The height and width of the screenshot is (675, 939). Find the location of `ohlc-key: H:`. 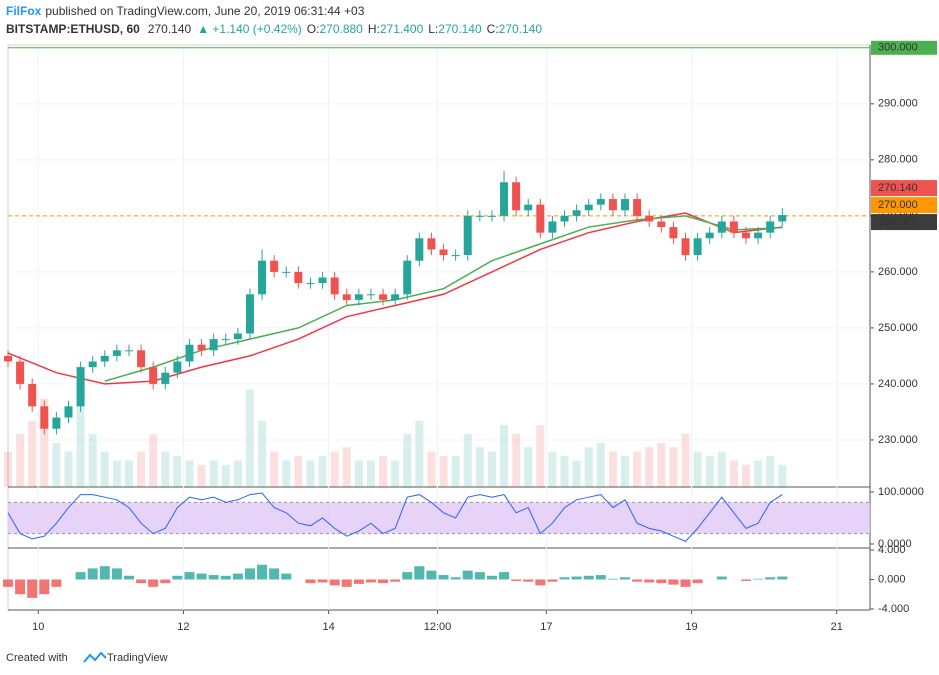

ohlc-key: H: is located at coordinates (374, 29).